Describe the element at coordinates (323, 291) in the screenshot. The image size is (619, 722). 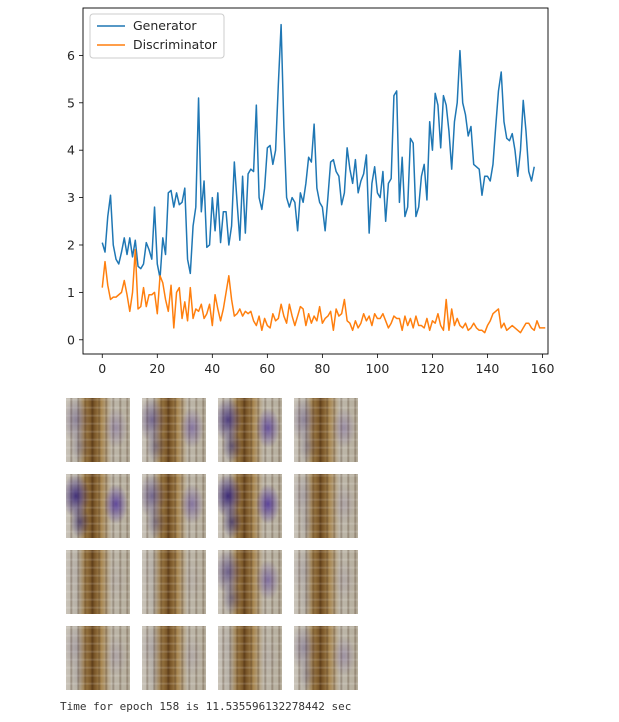
I see `discriminator-loss-line` at that location.